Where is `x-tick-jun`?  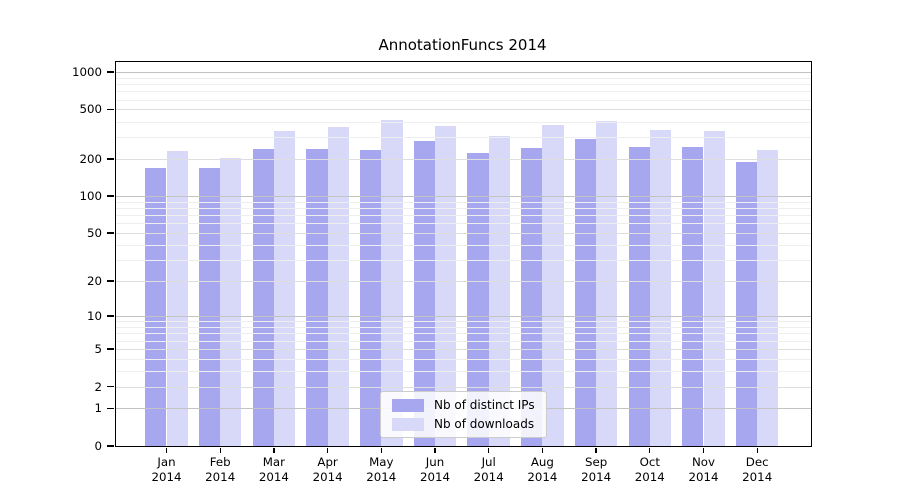
x-tick-jun is located at coordinates (435, 450).